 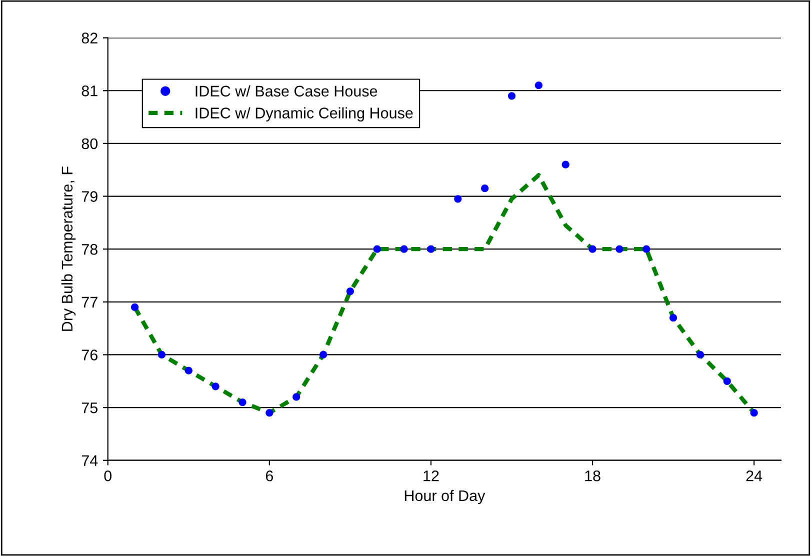 What do you see at coordinates (68, 248) in the screenshot?
I see `y-axis-title: Dry Bulb Temperature, F` at bounding box center [68, 248].